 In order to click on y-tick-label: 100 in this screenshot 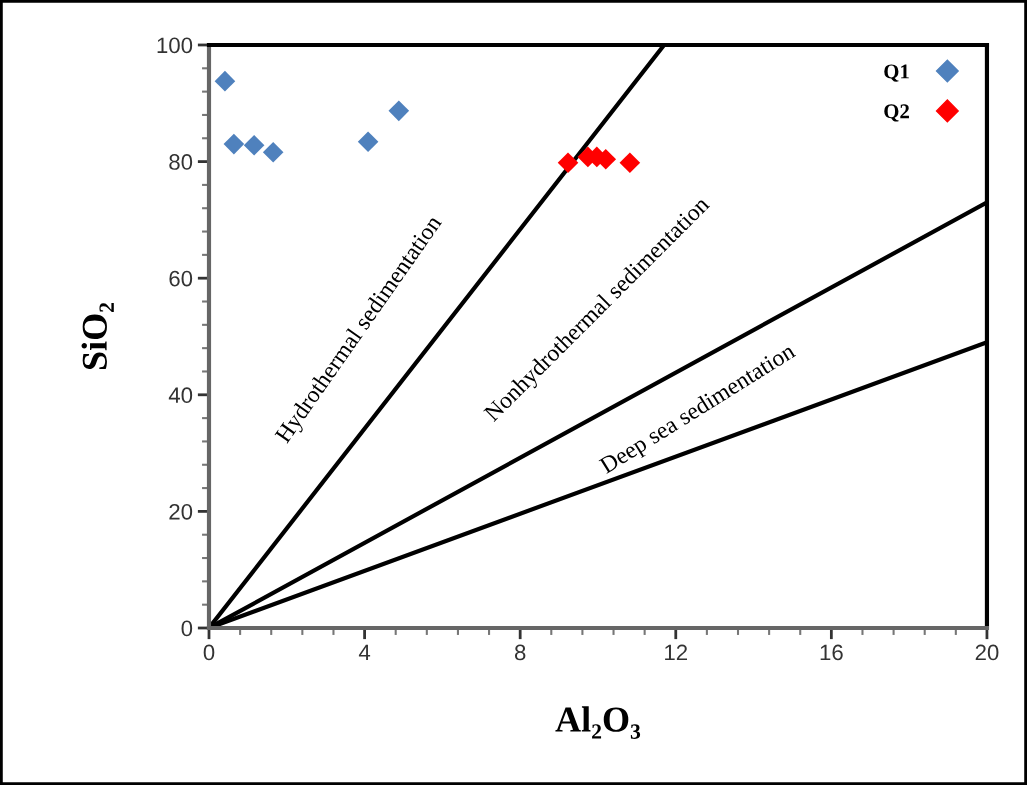, I will do `click(175, 45)`.